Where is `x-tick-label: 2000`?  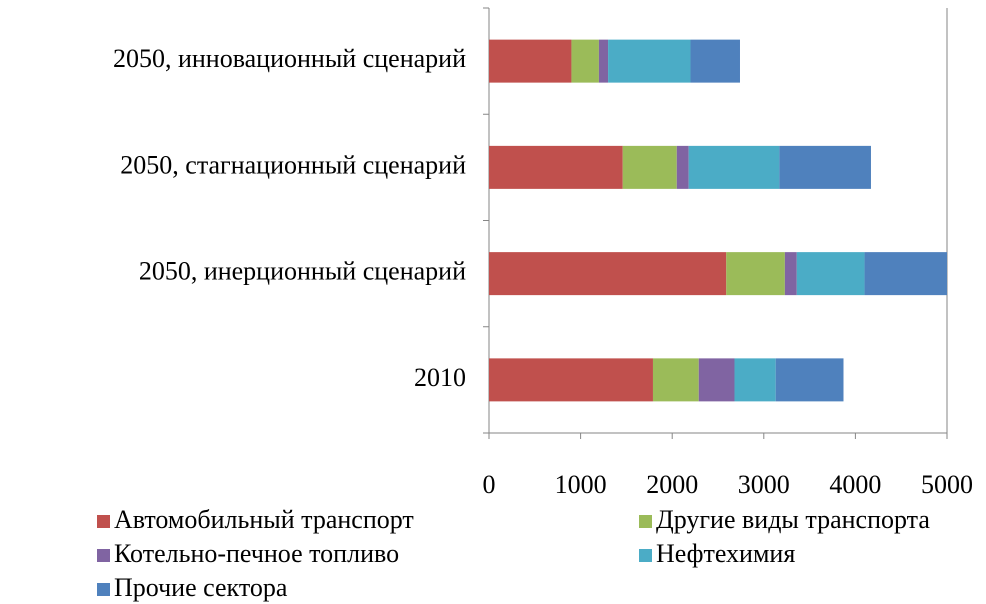
x-tick-label: 2000 is located at coordinates (672, 484).